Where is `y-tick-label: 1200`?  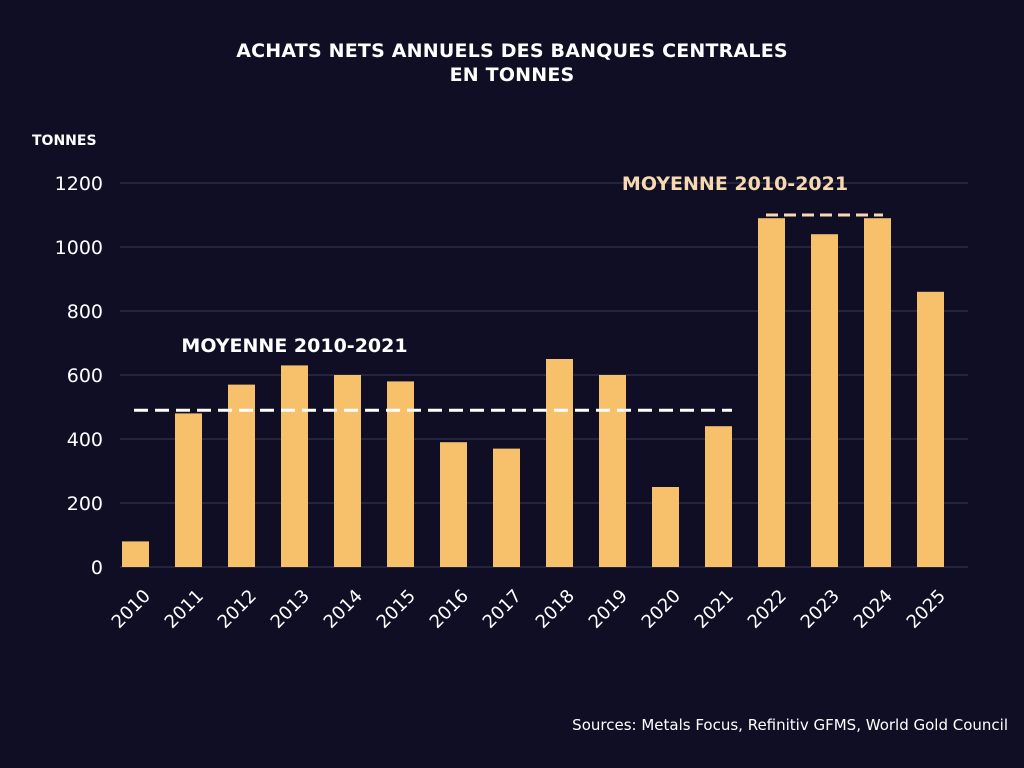
y-tick-label: 1200 is located at coordinates (79, 184).